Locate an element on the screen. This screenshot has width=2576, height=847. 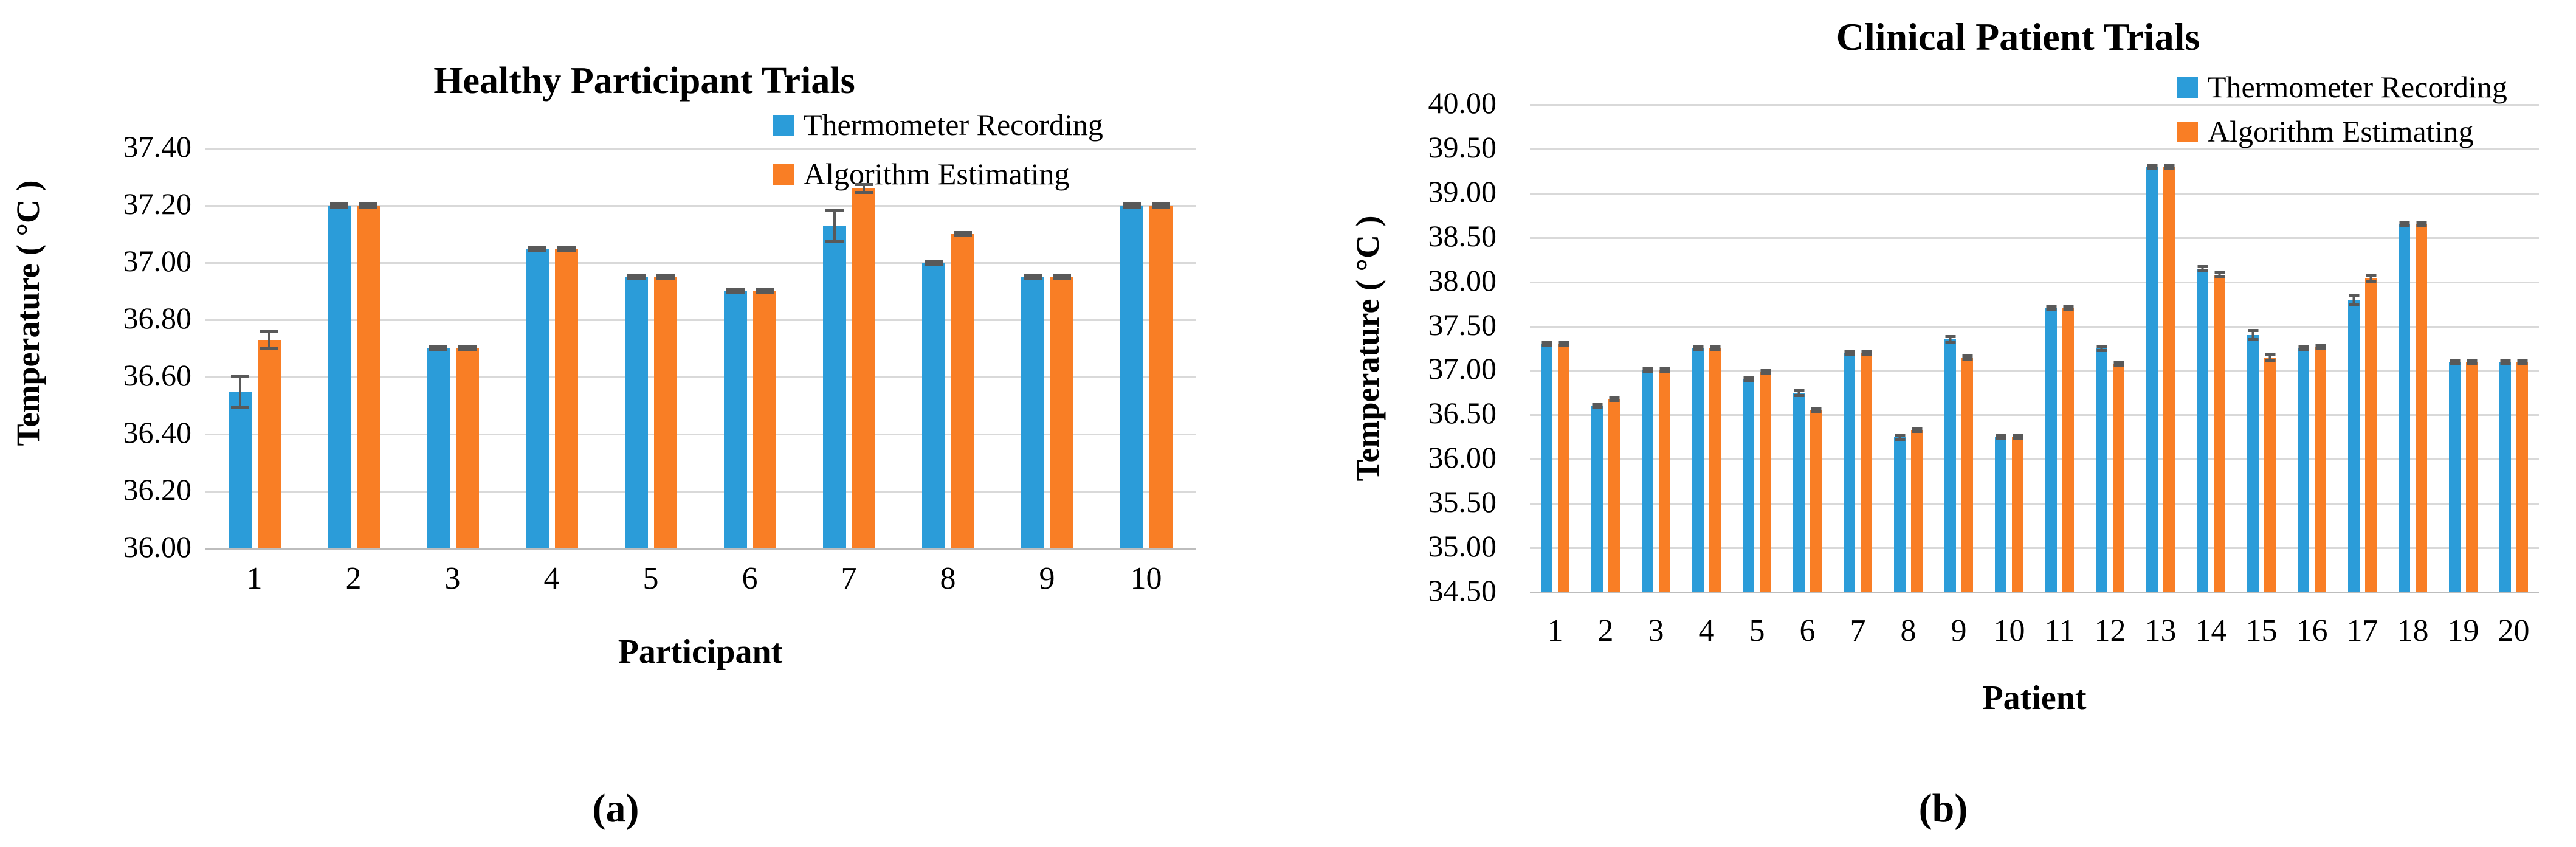
x-tick-label: 11 is located at coordinates (2059, 631).